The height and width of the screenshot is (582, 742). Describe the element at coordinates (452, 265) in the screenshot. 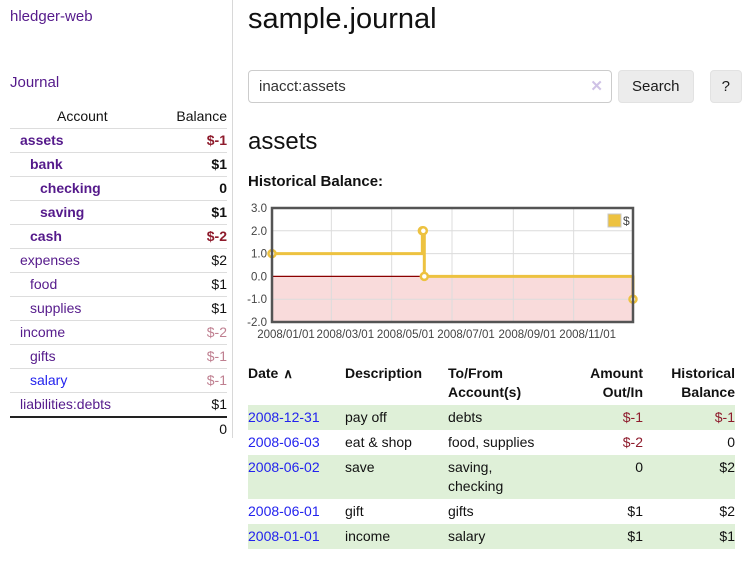

I see `plot-border` at that location.